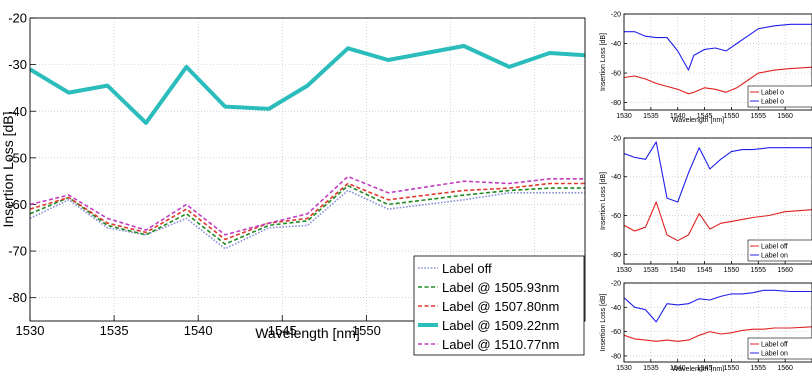 The image size is (812, 372). Describe the element at coordinates (307, 211) in the screenshot. I see `series-line-label-1507-80nm` at that location.